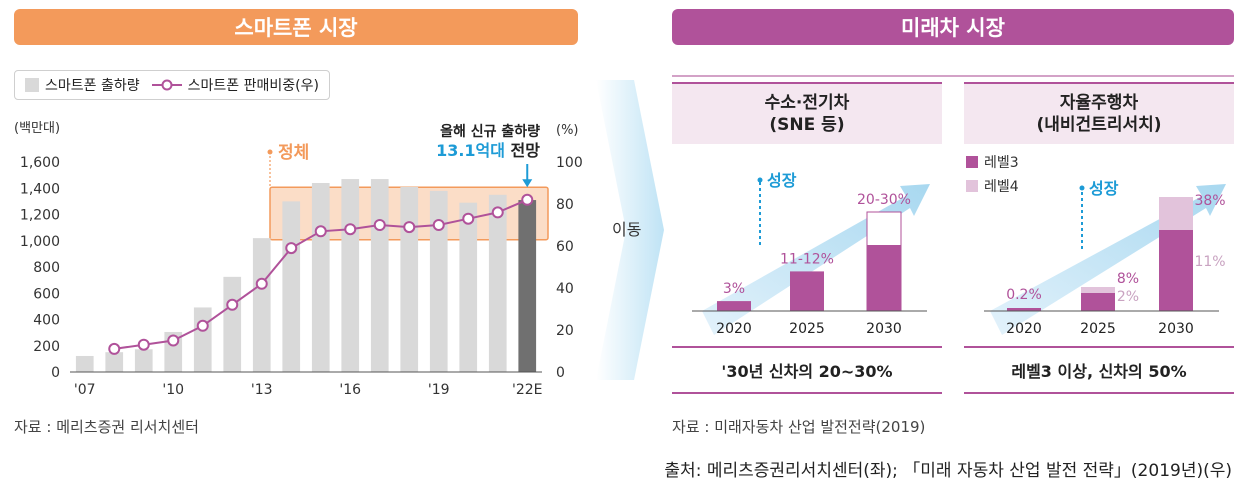 Image resolution: width=1246 pixels, height=486 pixels. What do you see at coordinates (1096, 246) in the screenshot?
I see `autonomous-chart: 레벨3 레벨4 성장 2020 2025 2030 0.2% 8% 2% 38% 11%` at bounding box center [1096, 246].